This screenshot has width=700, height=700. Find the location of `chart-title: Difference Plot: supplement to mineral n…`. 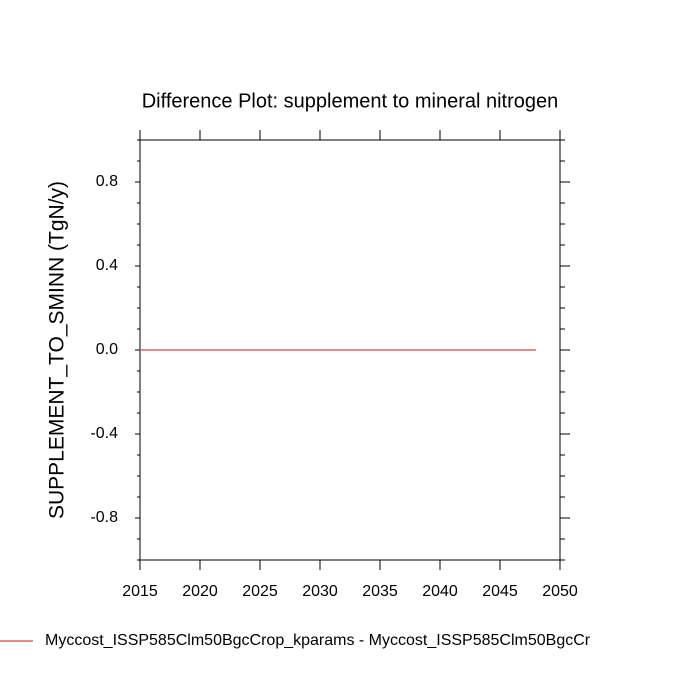

chart-title: Difference Plot: supplement to mineral n… is located at coordinates (350, 101).